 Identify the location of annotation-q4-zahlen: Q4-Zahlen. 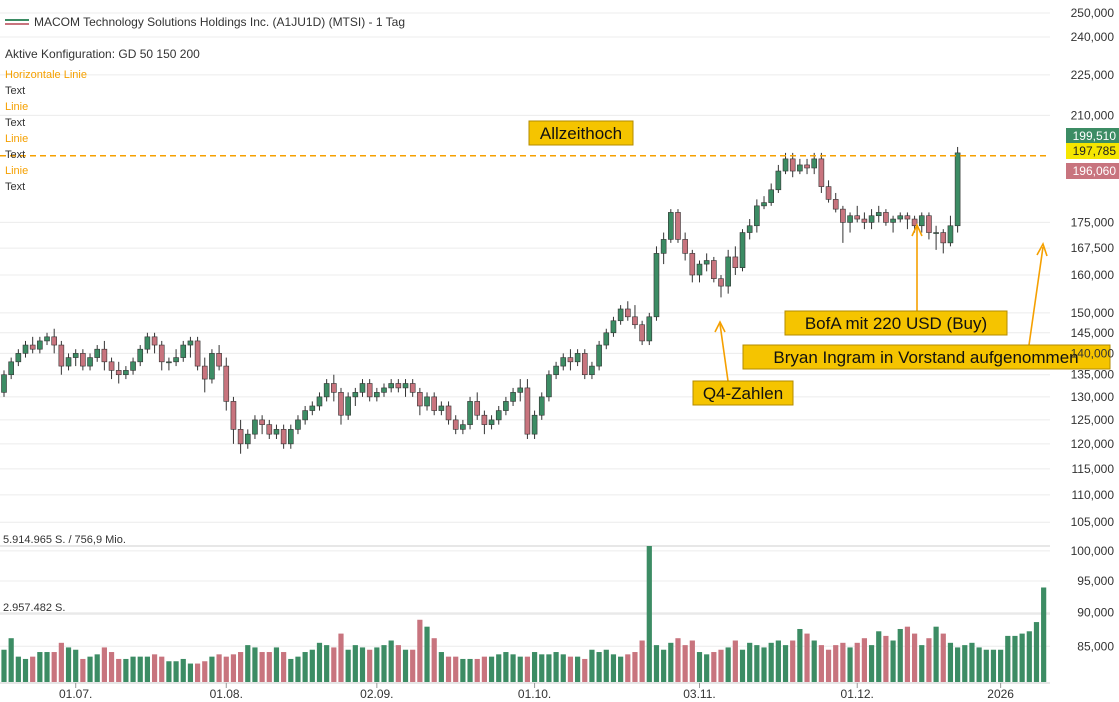
(743, 393).